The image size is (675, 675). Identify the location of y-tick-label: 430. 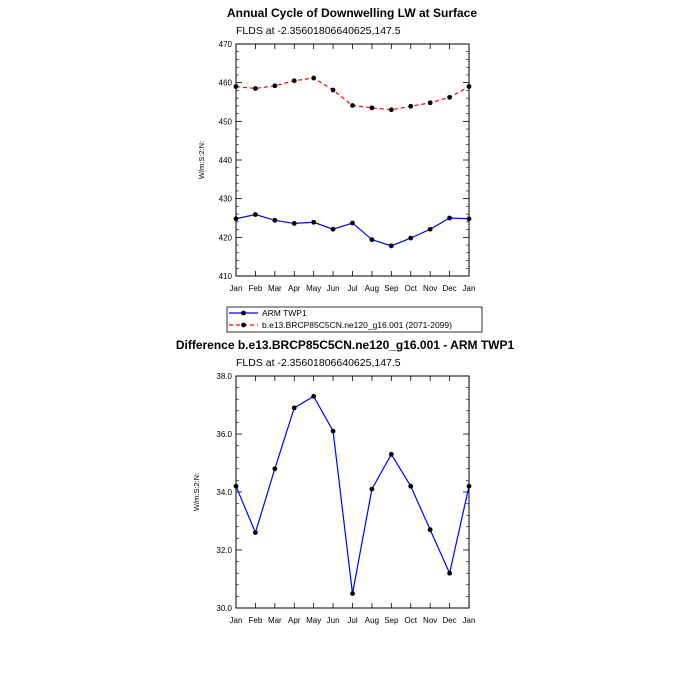
(226, 199).